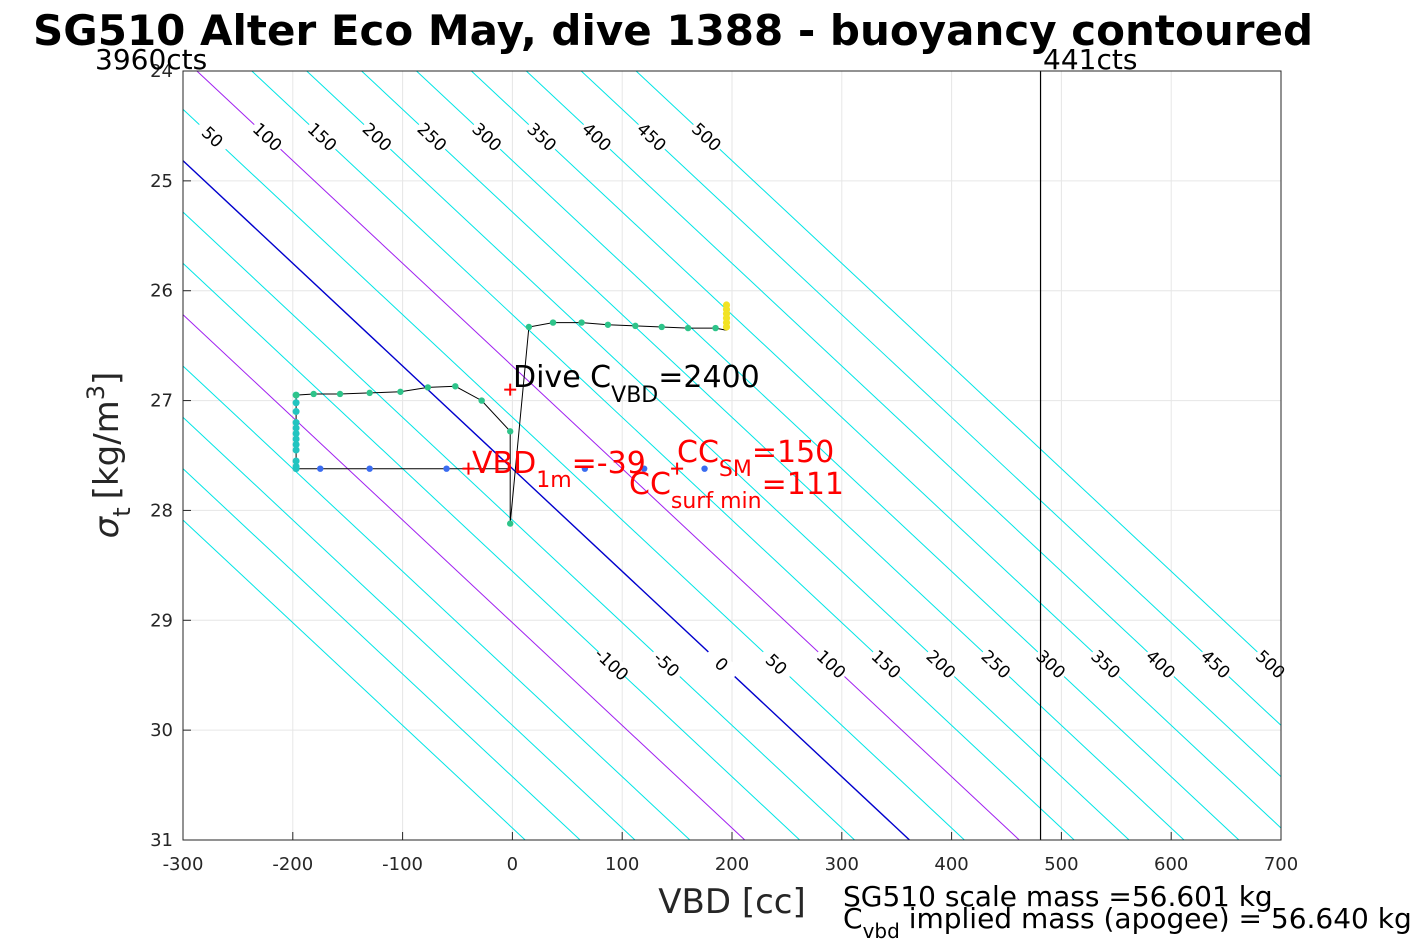  I want to click on annotation-vbd-1m: VBD1m=-39, so click(559, 469).